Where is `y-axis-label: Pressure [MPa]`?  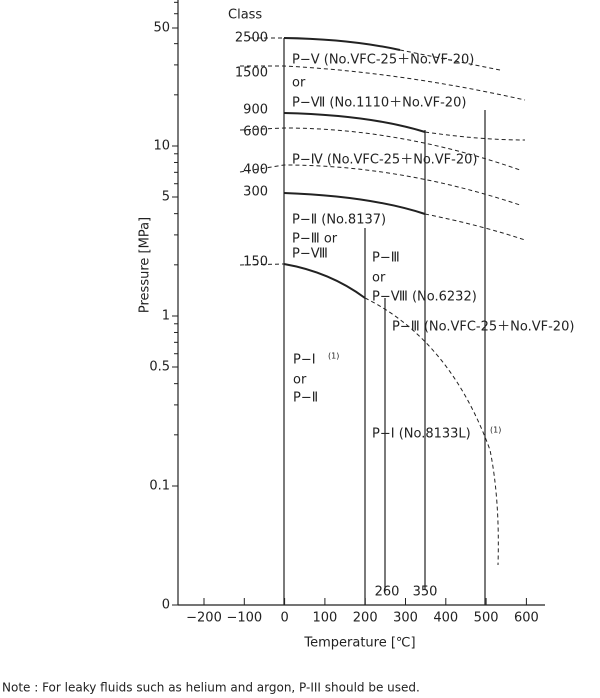
y-axis-label: Pressure [MPa] is located at coordinates (145, 265).